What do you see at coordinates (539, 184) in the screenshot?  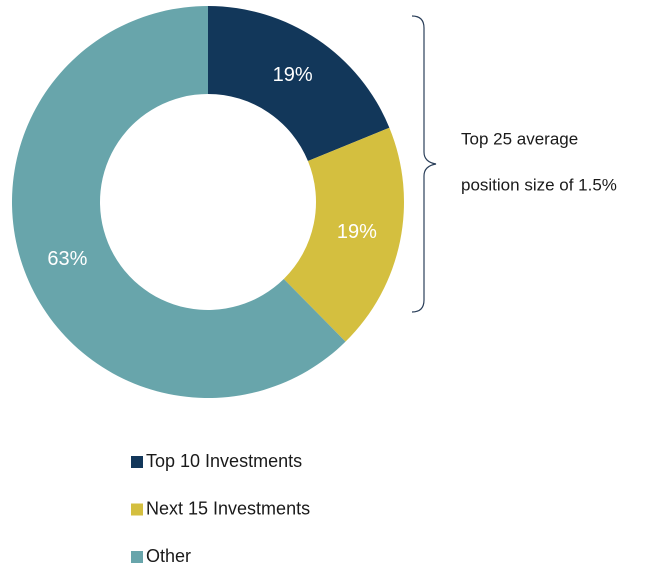 I see `annotation: position size of 1.5%` at bounding box center [539, 184].